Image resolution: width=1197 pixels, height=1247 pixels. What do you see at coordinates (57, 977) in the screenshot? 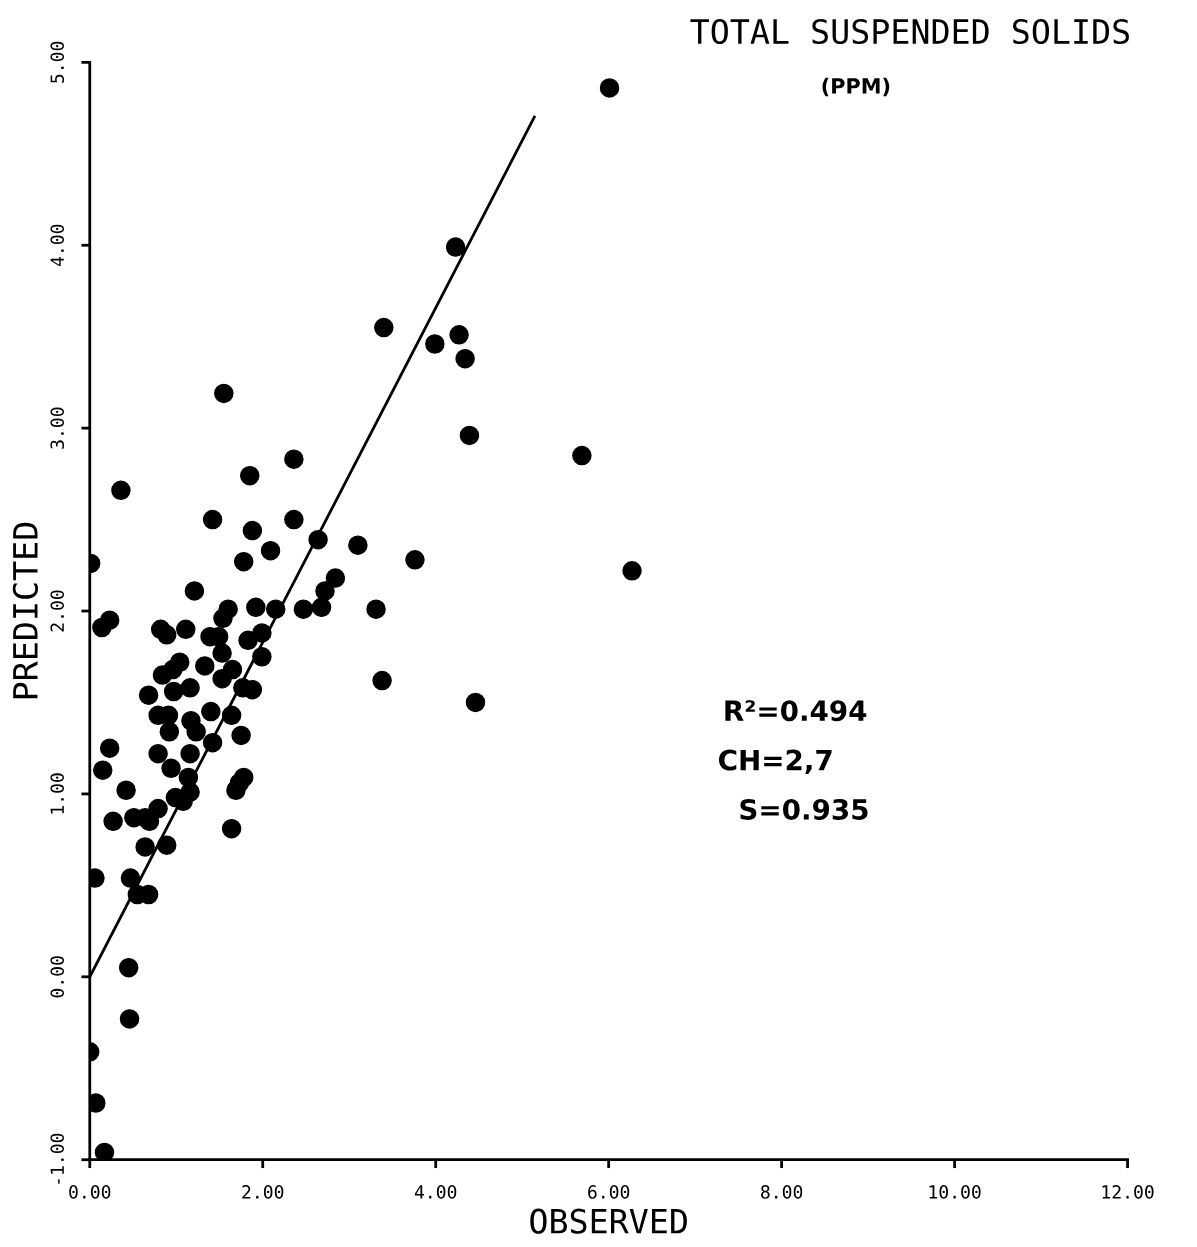
I see `y-tick-label: 0.00` at bounding box center [57, 977].